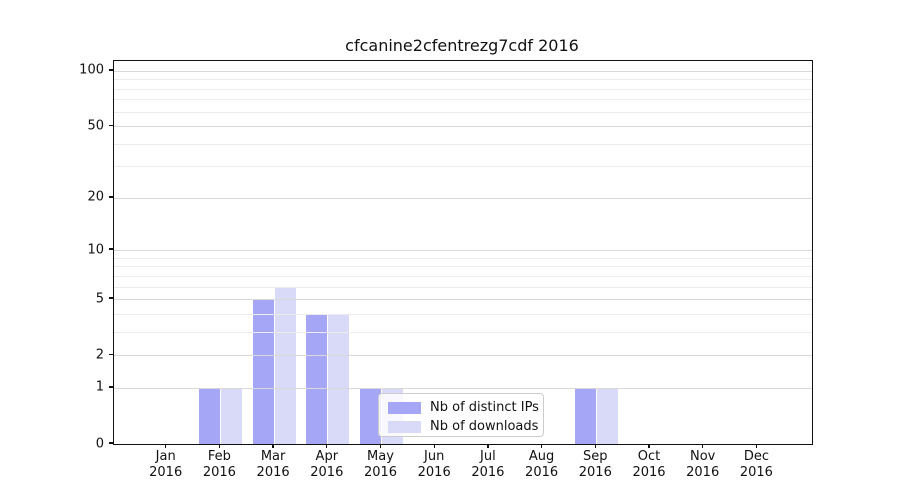 Image resolution: width=900 pixels, height=500 pixels. Describe the element at coordinates (404, 407) in the screenshot. I see `legend-swatch-distinct-ips` at that location.